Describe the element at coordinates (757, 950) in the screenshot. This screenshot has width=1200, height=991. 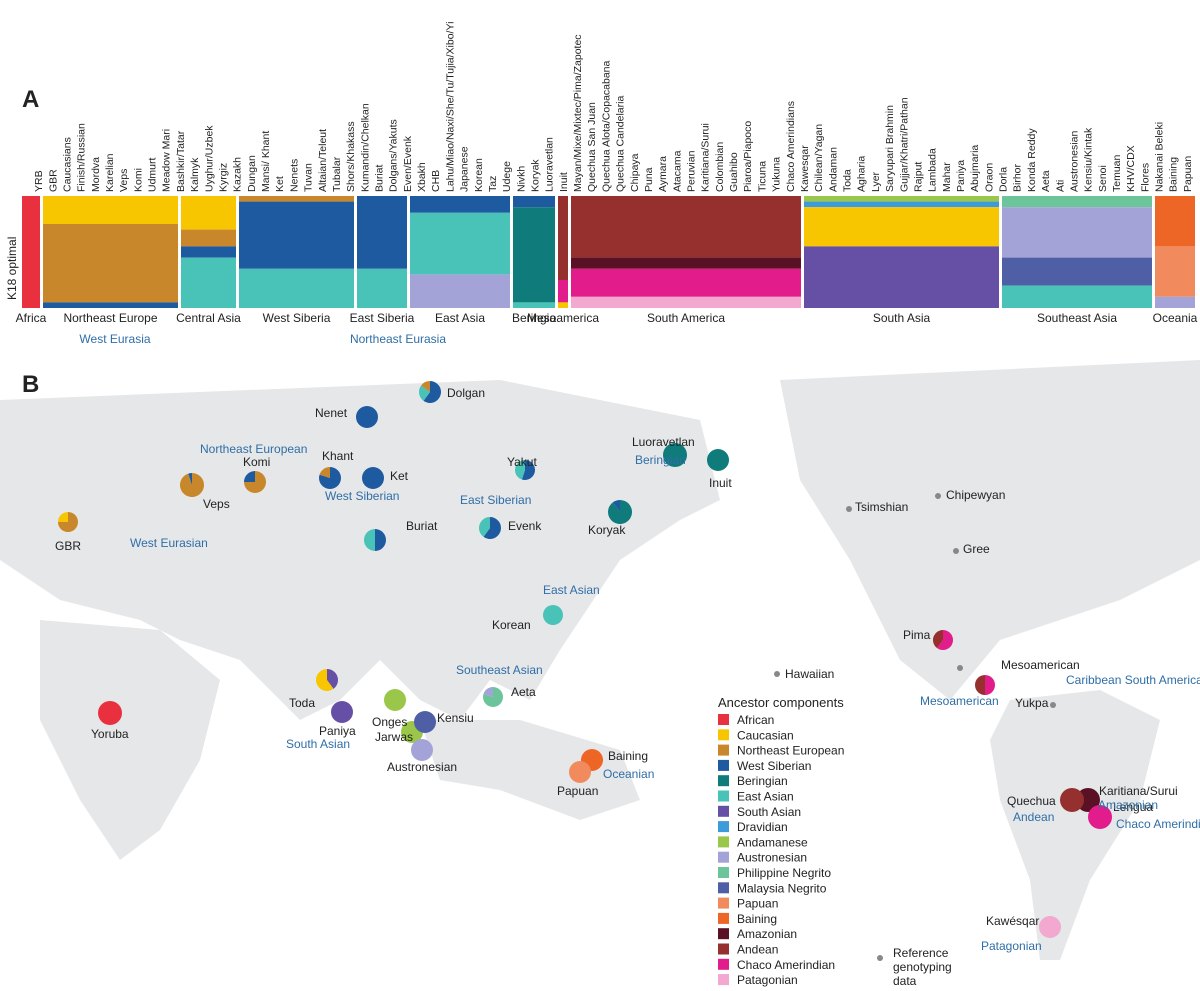
I see `legend-label: Andean` at that location.